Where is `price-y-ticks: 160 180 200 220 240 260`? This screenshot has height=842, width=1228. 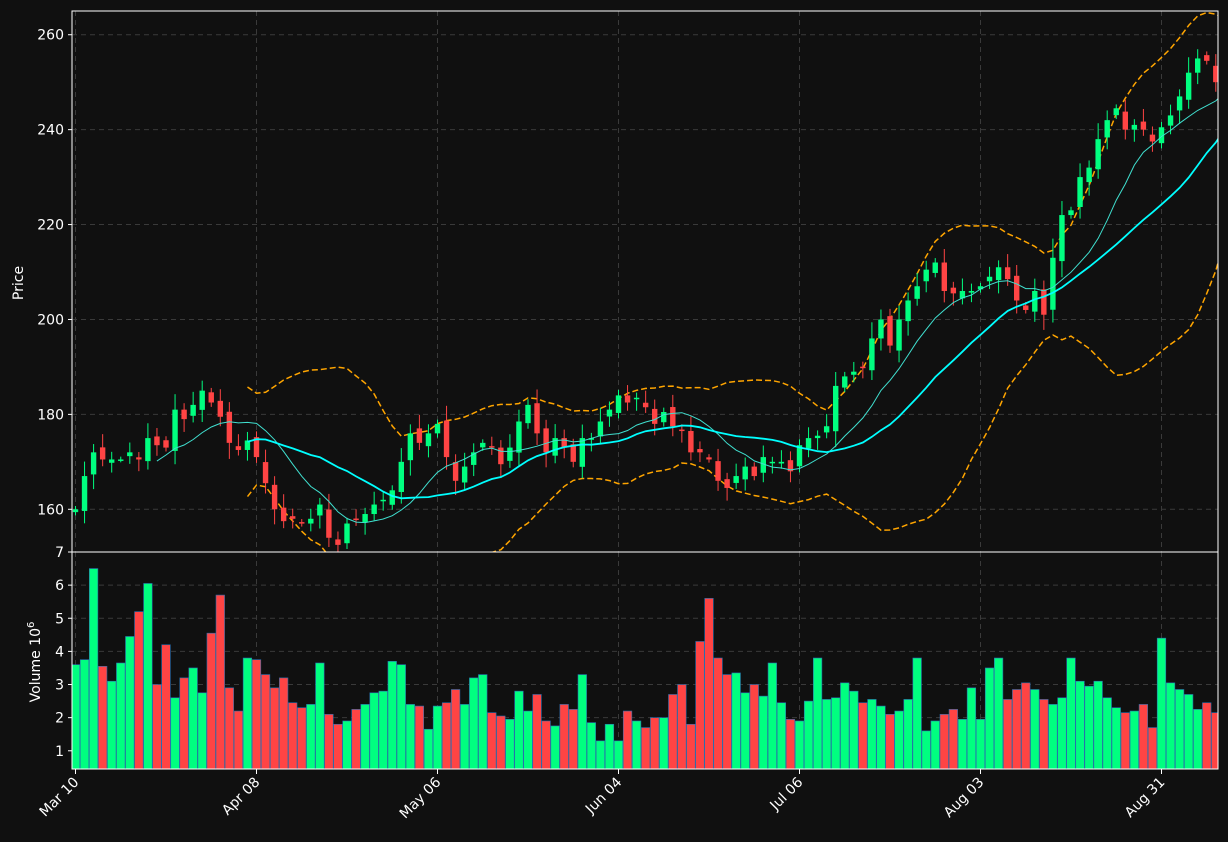 price-y-ticks: 160 180 200 220 240 260 is located at coordinates (54, 273).